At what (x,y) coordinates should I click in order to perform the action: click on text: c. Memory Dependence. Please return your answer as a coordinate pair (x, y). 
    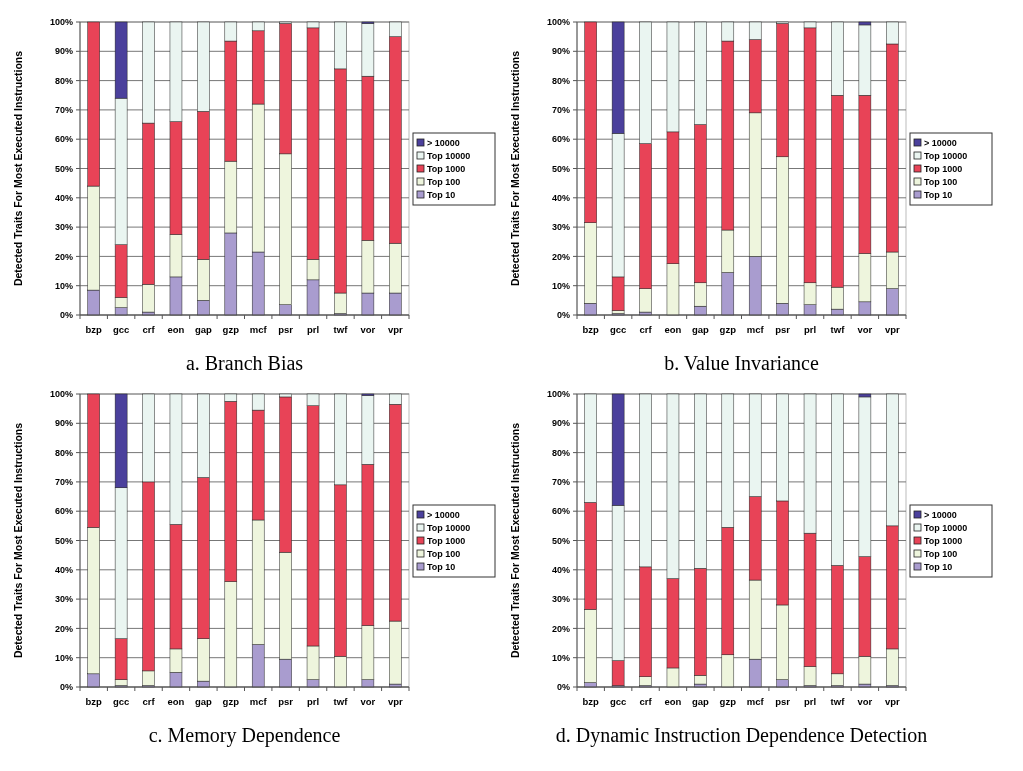
    Looking at the image, I should click on (244, 735).